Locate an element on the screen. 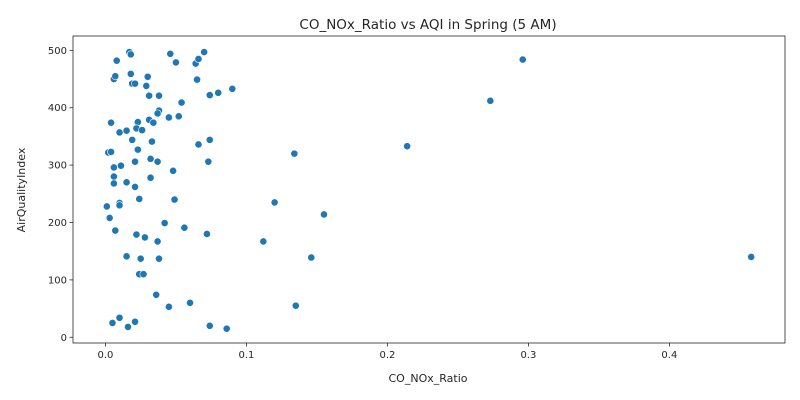 The width and height of the screenshot is (800, 400). y-tick-label: 400 is located at coordinates (57, 108).